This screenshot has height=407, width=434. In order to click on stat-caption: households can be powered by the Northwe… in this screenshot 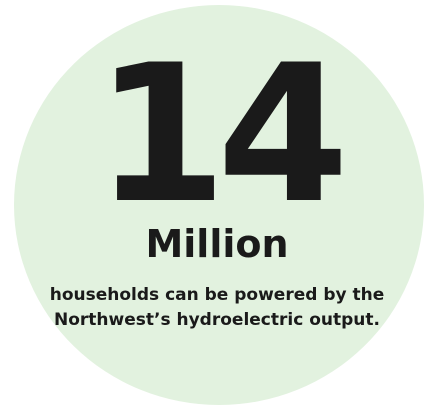, I will do `click(217, 308)`.